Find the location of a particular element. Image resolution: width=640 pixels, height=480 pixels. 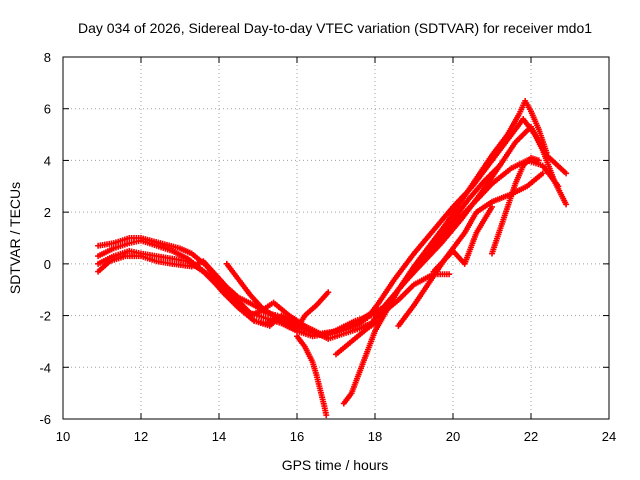

series-track-f is located at coordinates (256, 305).